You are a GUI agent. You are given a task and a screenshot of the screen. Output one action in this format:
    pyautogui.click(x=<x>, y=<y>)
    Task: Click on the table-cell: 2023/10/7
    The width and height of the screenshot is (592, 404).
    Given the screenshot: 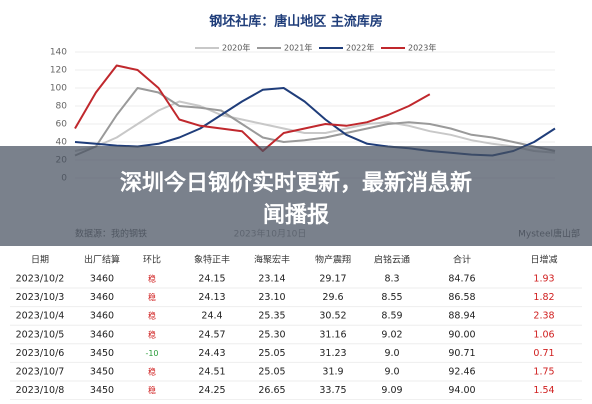 What is the action you would take?
    pyautogui.click(x=40, y=372)
    